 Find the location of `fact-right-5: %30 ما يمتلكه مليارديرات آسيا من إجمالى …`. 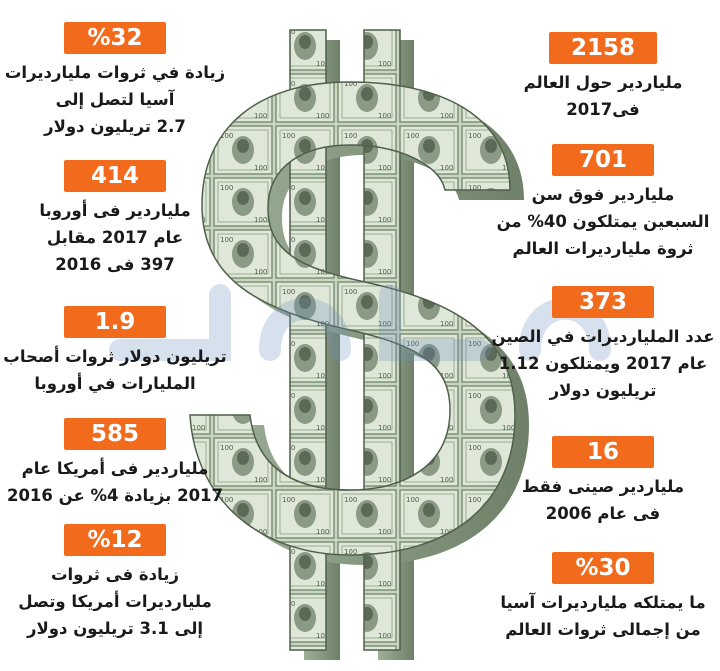

fact-right-5: %30 ما يمتلكه مليارديرات آسيا من إجمالى … is located at coordinates (603, 597).